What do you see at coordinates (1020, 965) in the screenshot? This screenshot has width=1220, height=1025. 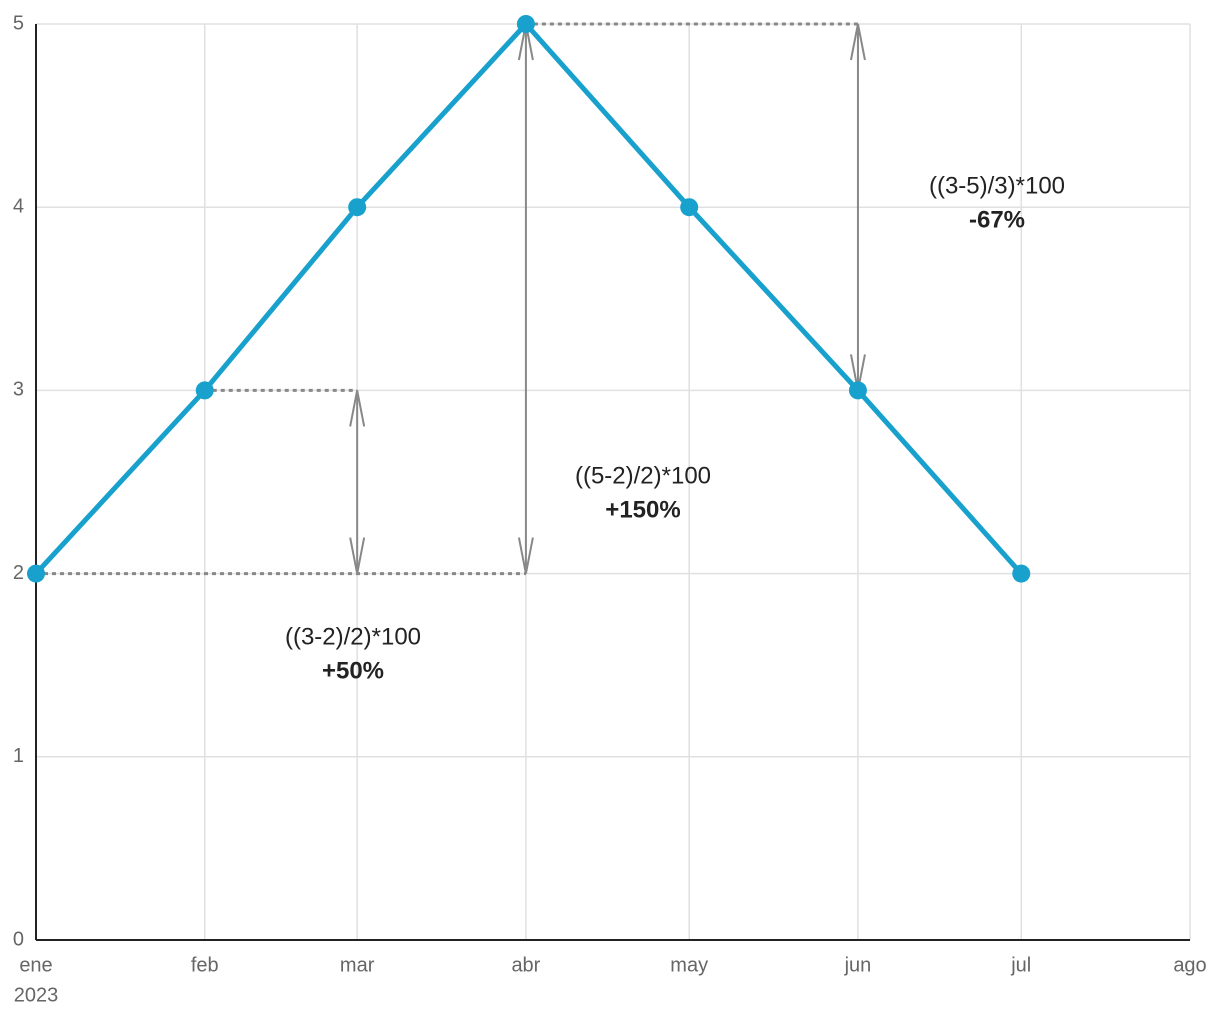 I see `x-tick-label: jul` at bounding box center [1020, 965].